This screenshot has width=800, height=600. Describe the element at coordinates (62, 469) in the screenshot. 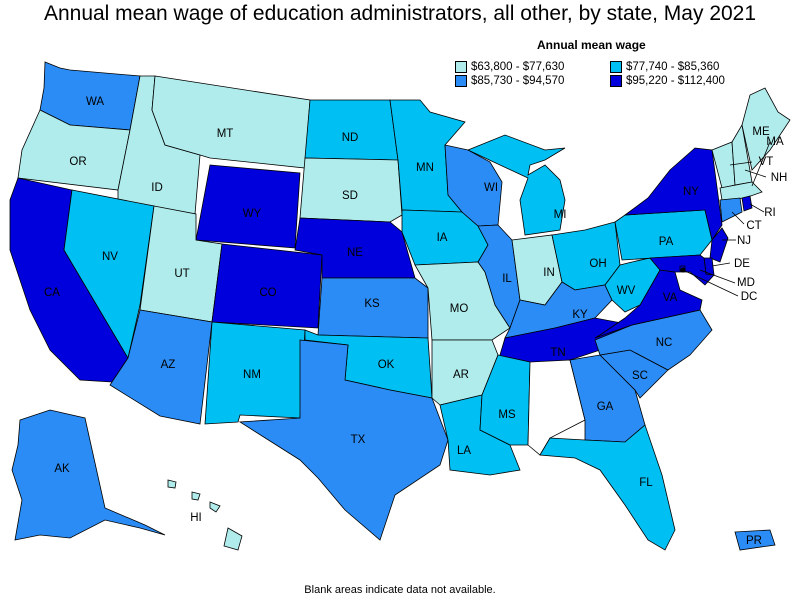

I see `state-label-ak: AK` at that location.